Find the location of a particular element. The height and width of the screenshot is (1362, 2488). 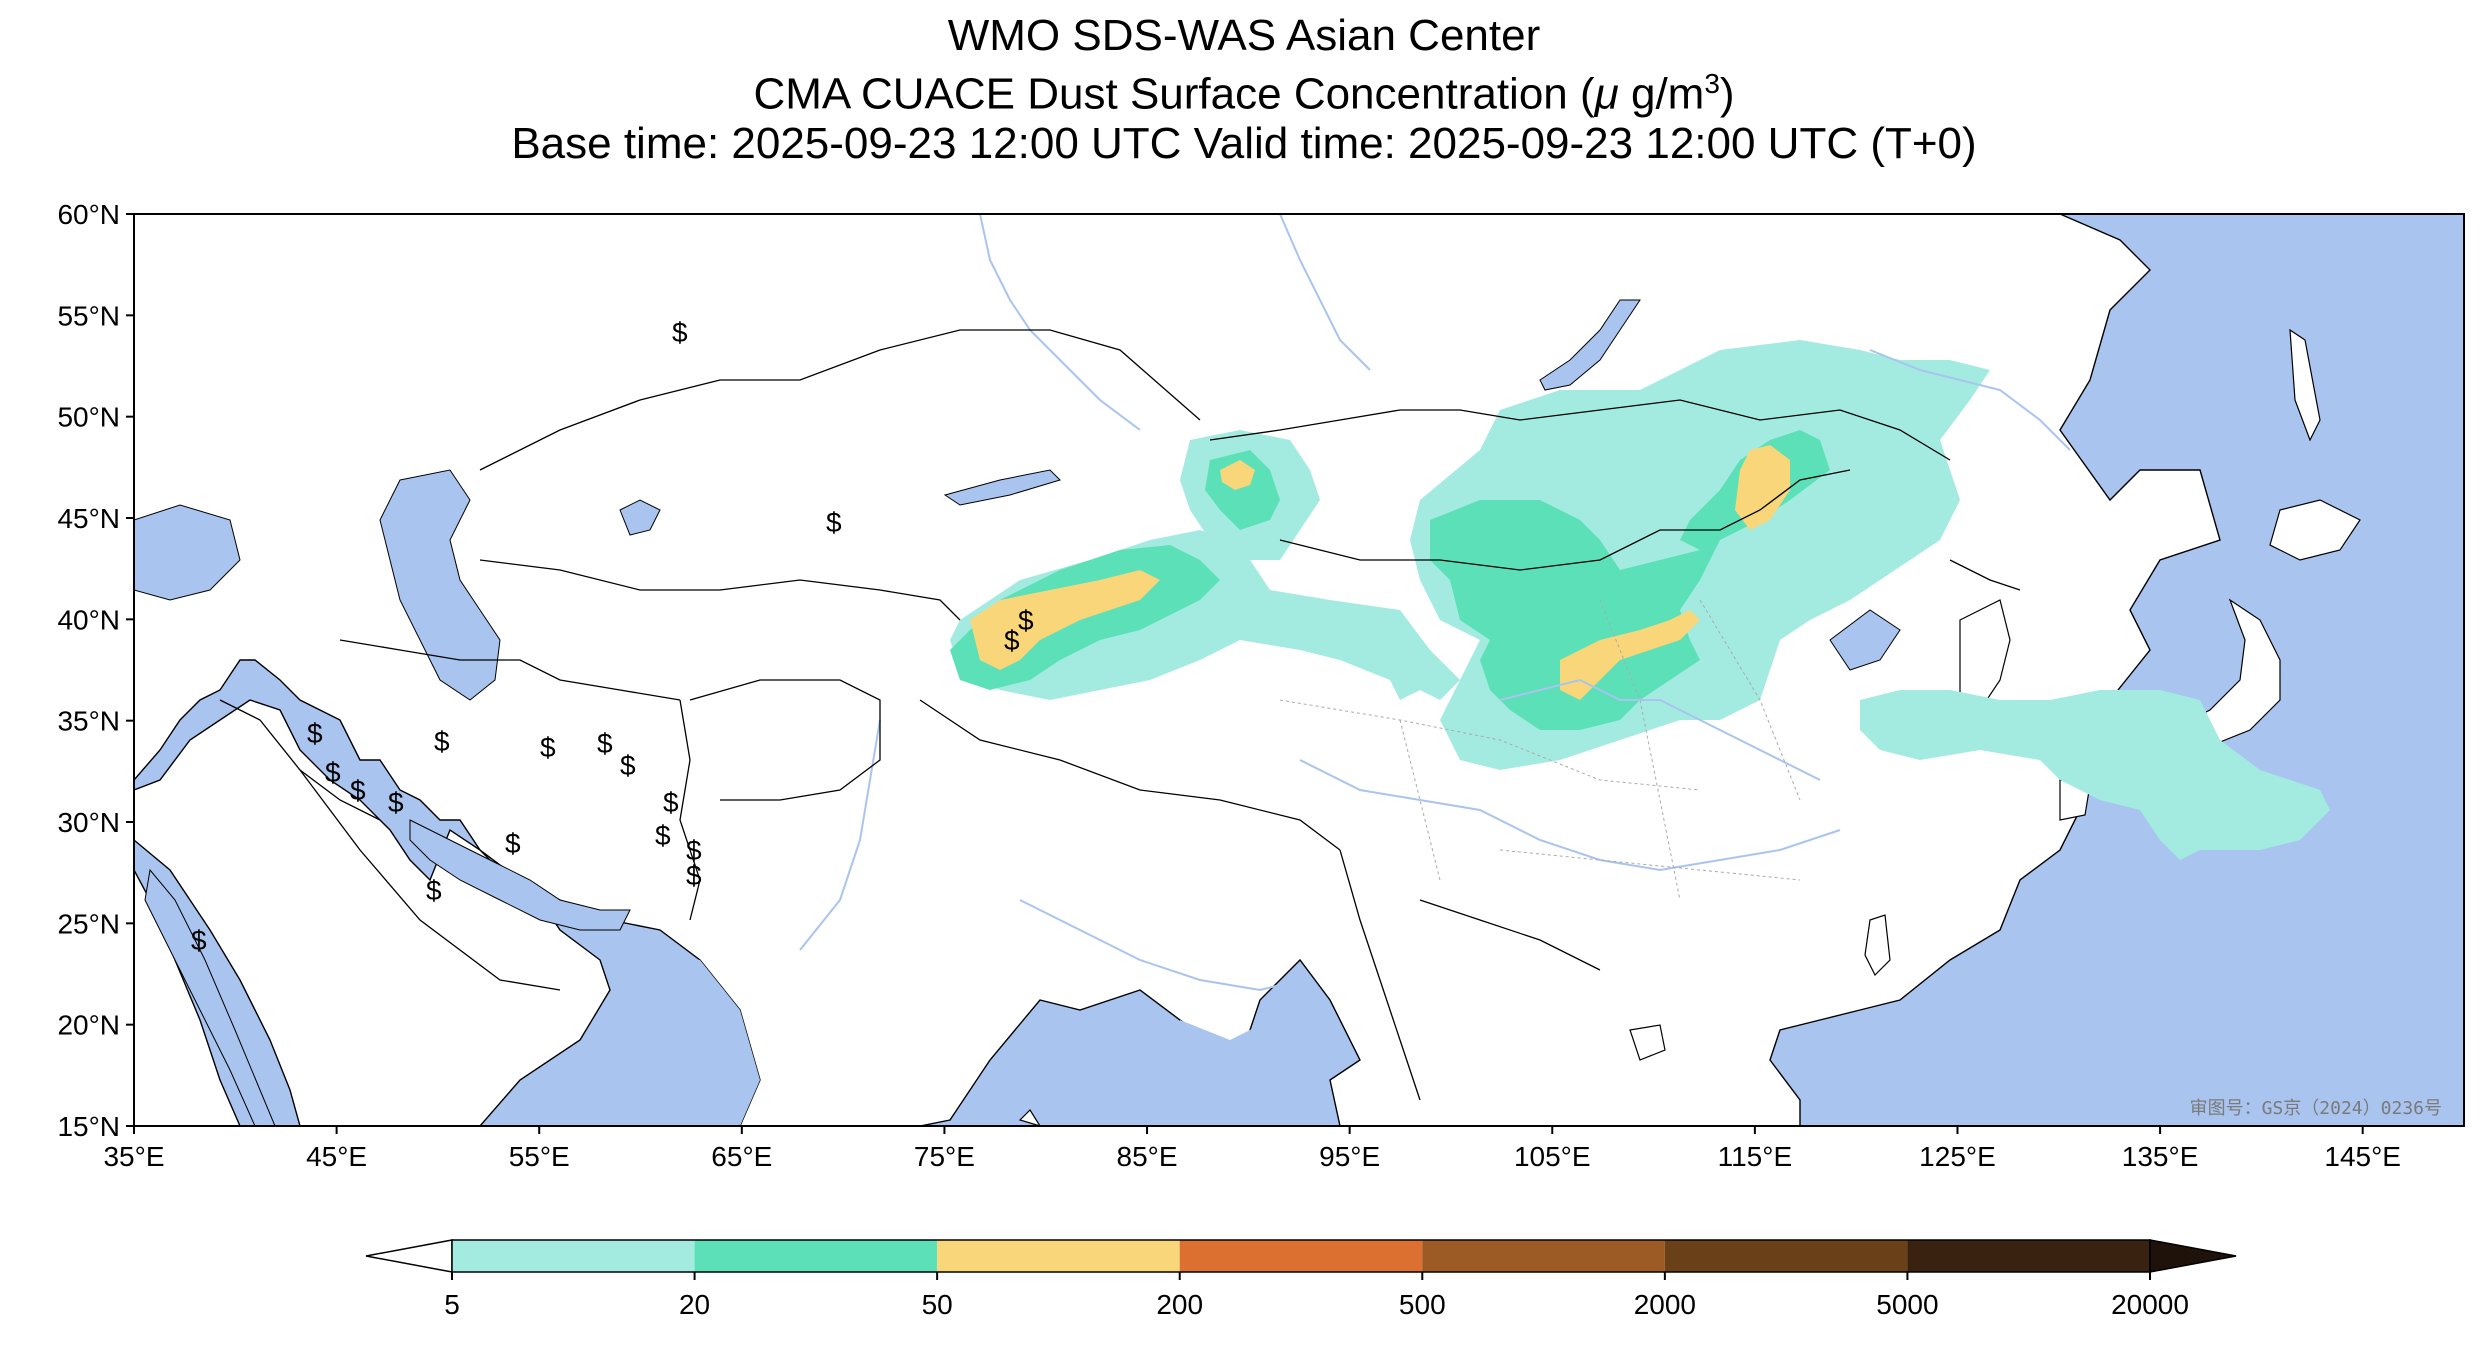

border-kazakhstan-south is located at coordinates (720, 590).